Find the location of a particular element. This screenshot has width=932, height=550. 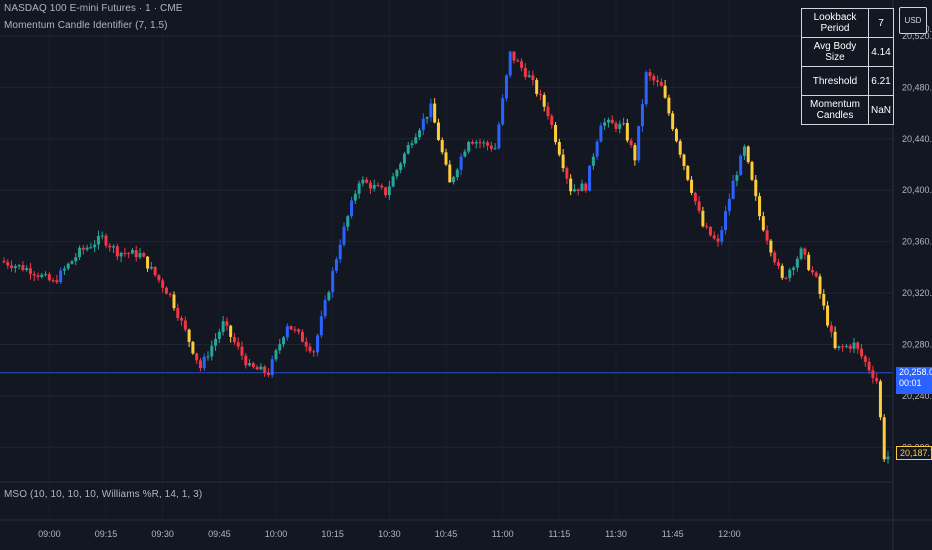

current-price-value: 20,258.00 is located at coordinates (915, 372).